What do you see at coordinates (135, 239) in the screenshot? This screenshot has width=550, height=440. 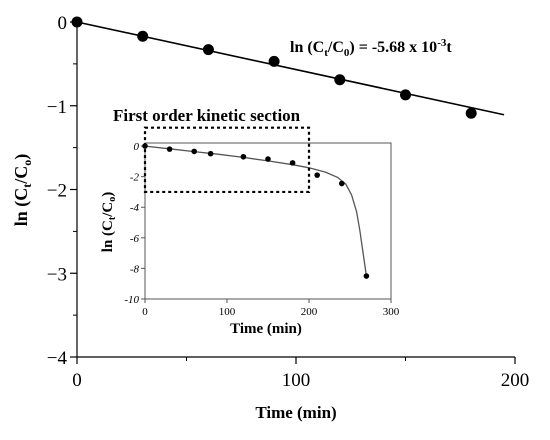 I see `inset-y-tick-label: -6` at bounding box center [135, 239].